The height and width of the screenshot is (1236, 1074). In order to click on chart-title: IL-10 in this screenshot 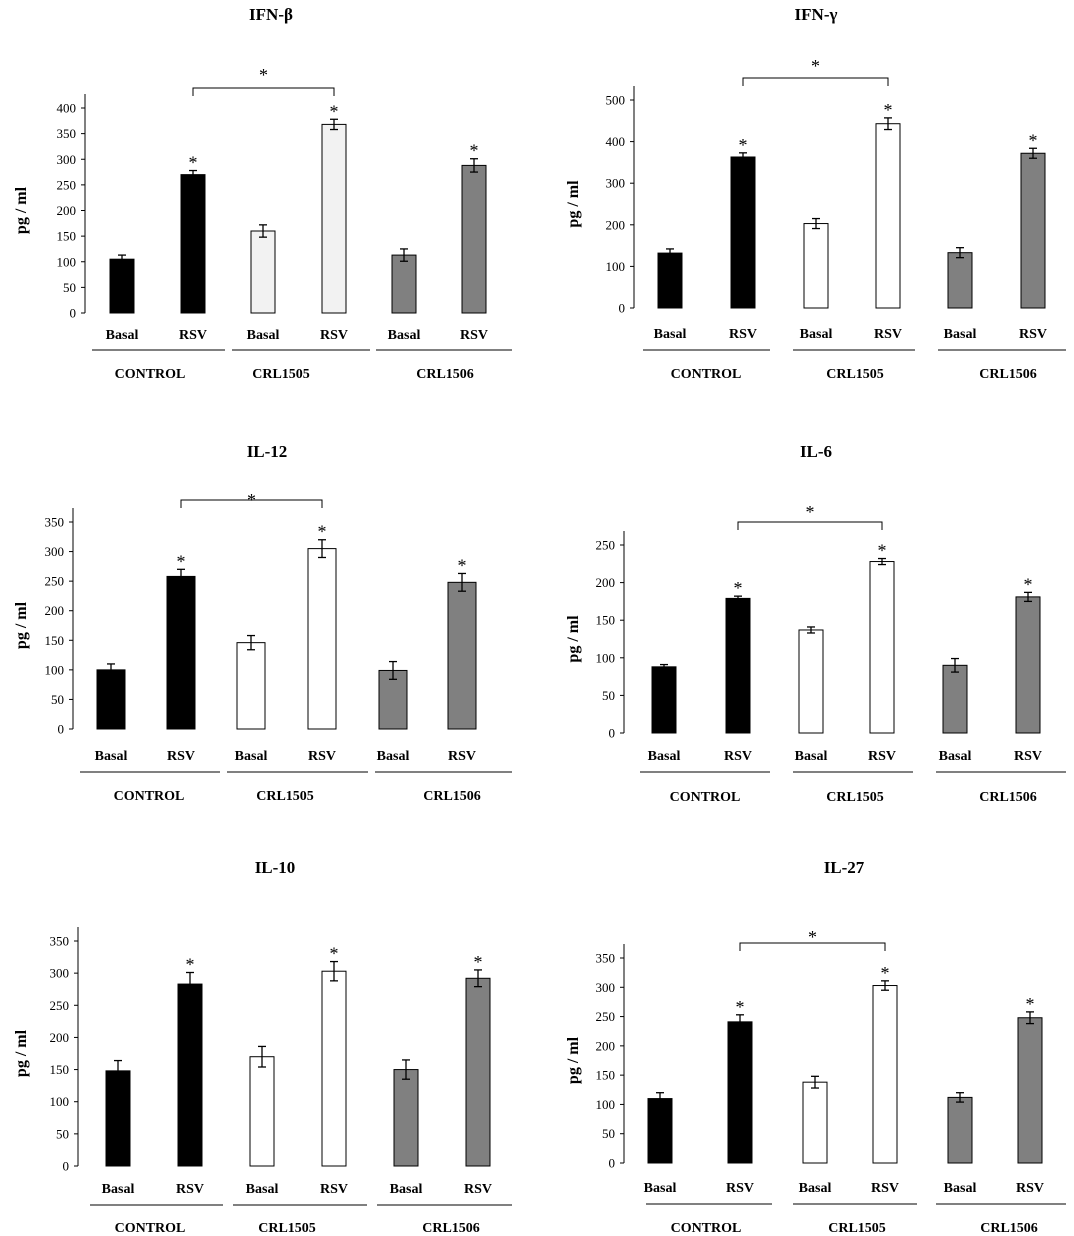, I will do `click(275, 867)`.